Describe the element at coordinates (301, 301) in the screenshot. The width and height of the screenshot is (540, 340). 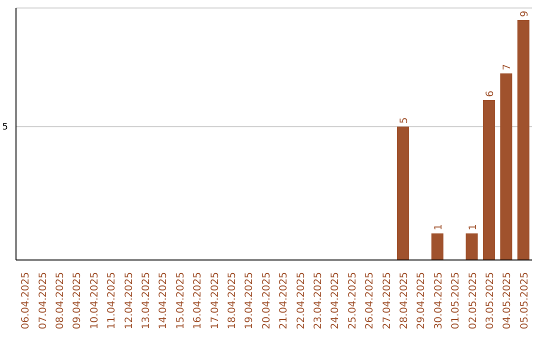
I see `x-tick-label: 22.04.2025` at that location.